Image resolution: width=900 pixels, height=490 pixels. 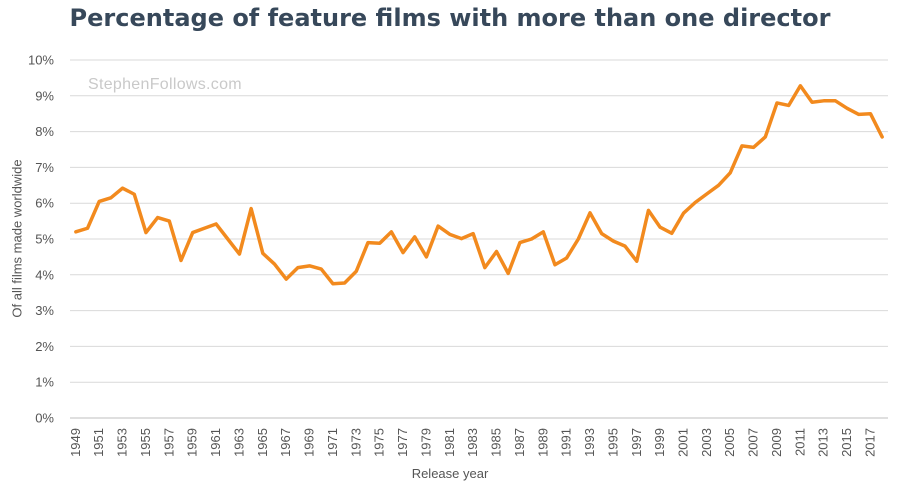 What do you see at coordinates (846, 442) in the screenshot?
I see `x-tick-label: 2015` at bounding box center [846, 442].